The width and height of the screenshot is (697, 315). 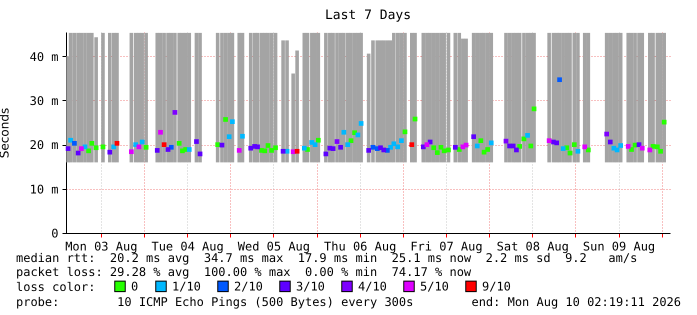 What do you see at coordinates (44, 145) in the screenshot?
I see `y-tick-label: 20 m` at bounding box center [44, 145].